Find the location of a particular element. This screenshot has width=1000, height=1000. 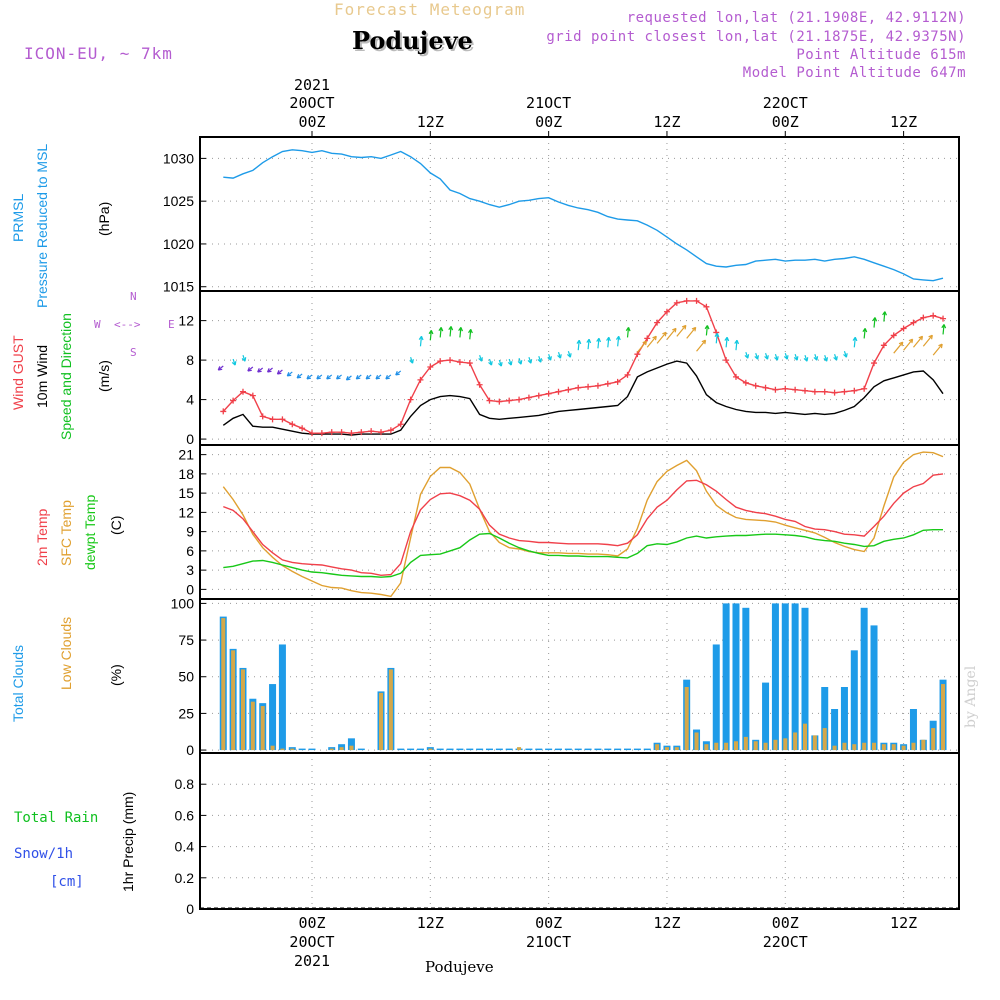

time-label-top: 21OCT is located at coordinates (548, 103).